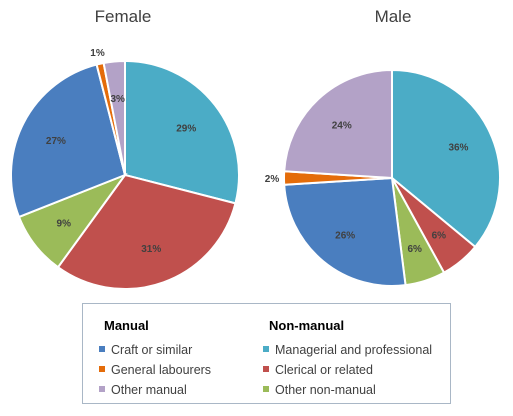 This screenshot has width=513, height=416. Describe the element at coordinates (307, 325) in the screenshot. I see `legend-heading-nonmanual: Non-manual` at that location.